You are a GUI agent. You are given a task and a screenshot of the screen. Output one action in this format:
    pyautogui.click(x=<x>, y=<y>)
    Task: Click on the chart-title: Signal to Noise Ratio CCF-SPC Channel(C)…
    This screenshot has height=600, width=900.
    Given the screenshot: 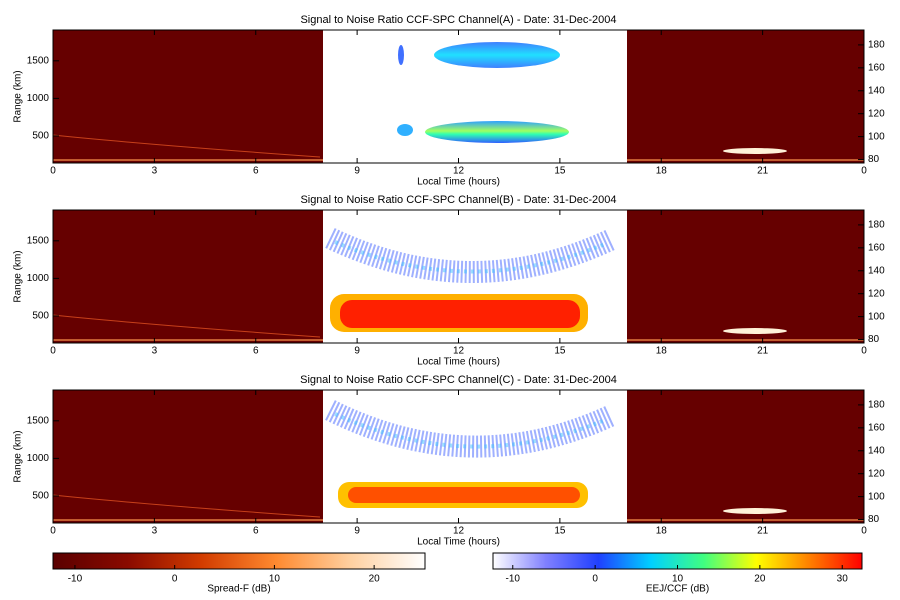 What is the action you would take?
    pyautogui.click(x=458, y=380)
    